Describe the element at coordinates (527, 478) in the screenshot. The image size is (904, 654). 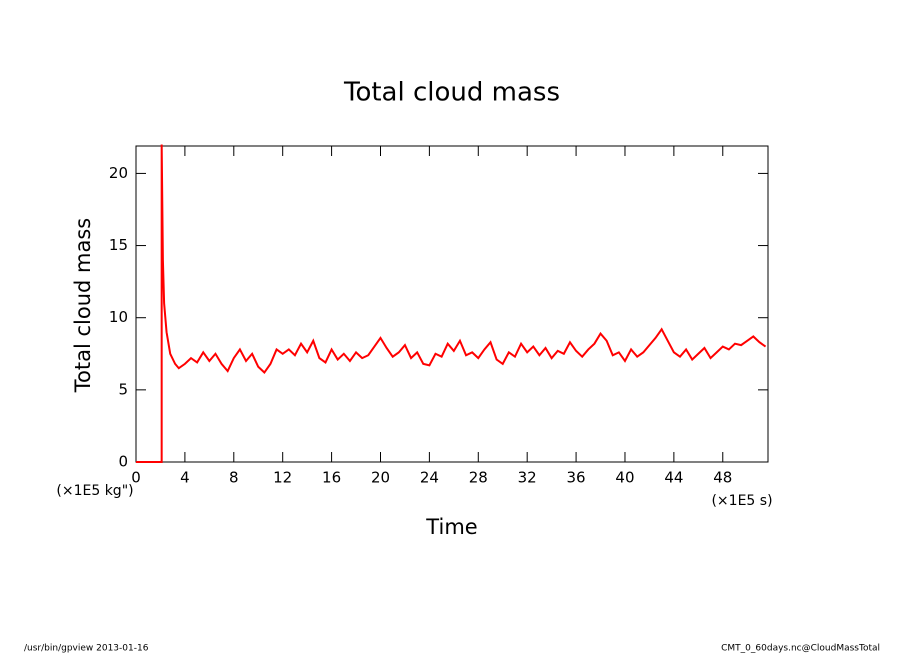
I see `x-tick-label: 32` at that location.